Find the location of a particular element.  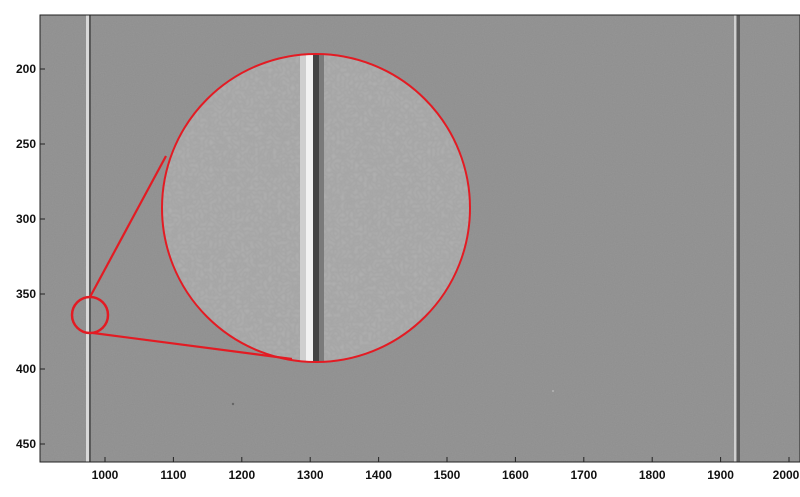

y-tick-label: 250 is located at coordinates (26, 144).